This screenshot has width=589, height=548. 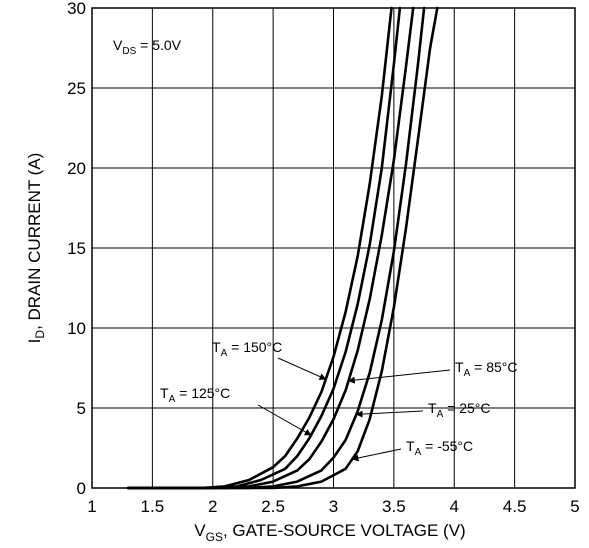 I want to click on series-label-4: TA = 25°C, so click(x=459, y=410).